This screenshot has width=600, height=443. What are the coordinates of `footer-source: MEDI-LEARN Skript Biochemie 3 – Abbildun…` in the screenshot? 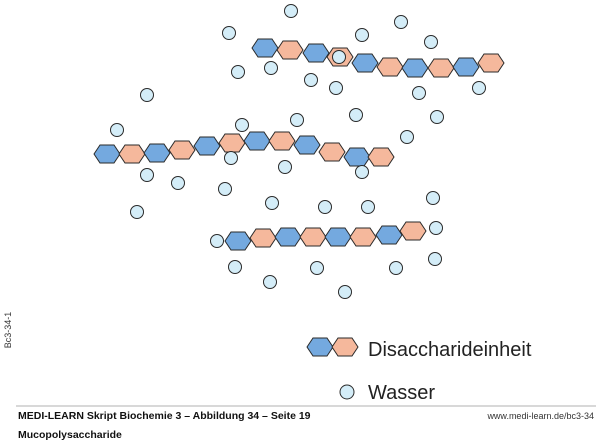 It's located at (164, 416).